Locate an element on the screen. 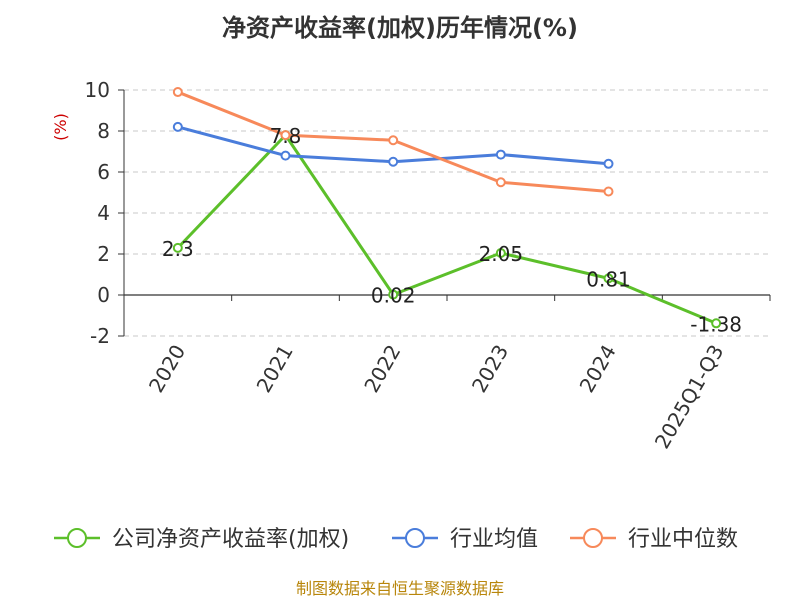 This screenshot has width=800, height=600. x-tick-label: 2025Q1-Q3 is located at coordinates (689, 397).